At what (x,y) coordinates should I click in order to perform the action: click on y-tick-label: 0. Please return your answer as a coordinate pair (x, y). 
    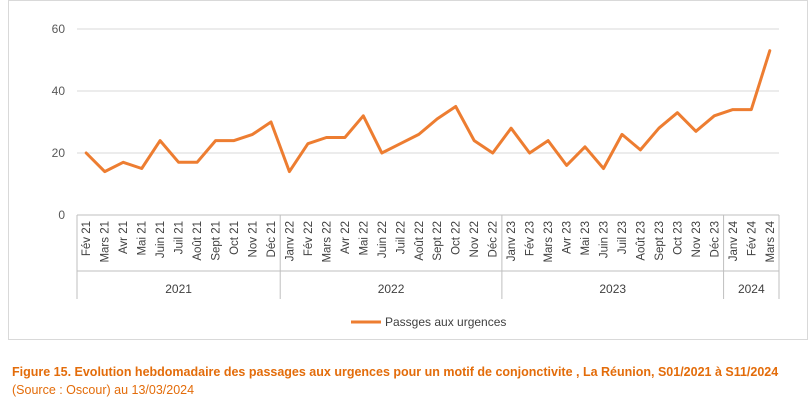
    Looking at the image, I should click on (61, 215).